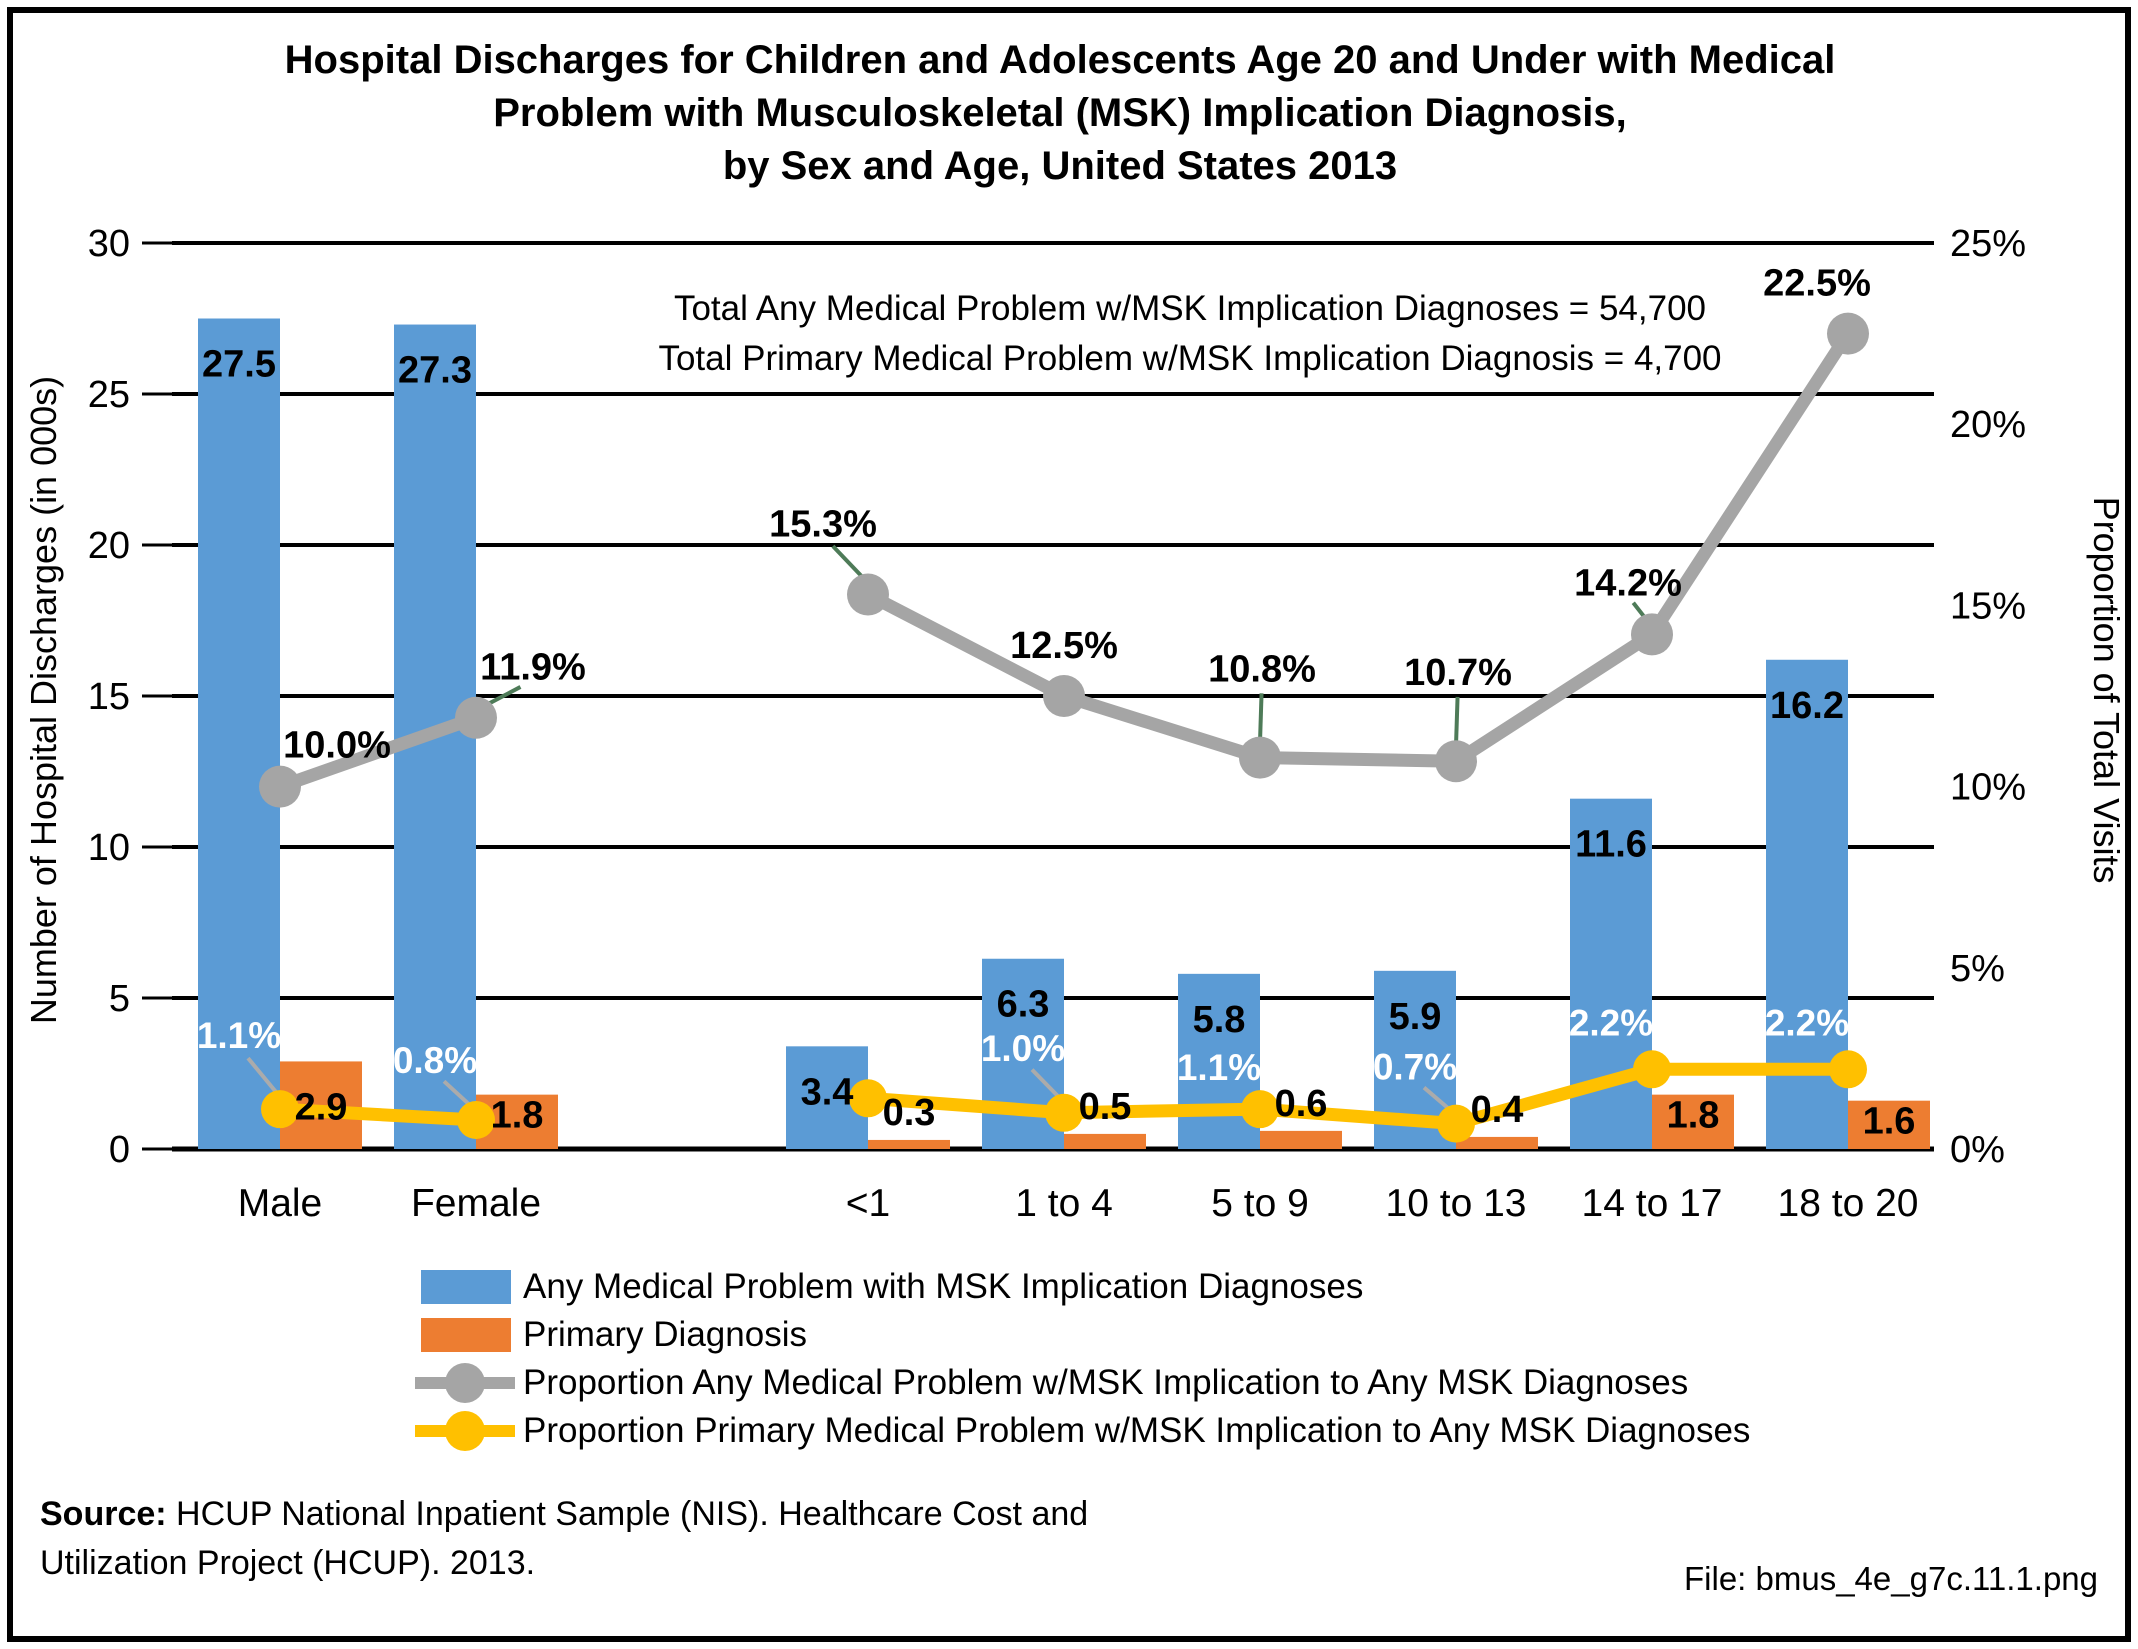 This screenshot has width=2138, height=1649. Describe the element at coordinates (1105, 1107) in the screenshot. I see `bar-value-label-primary: 0.5` at that location.